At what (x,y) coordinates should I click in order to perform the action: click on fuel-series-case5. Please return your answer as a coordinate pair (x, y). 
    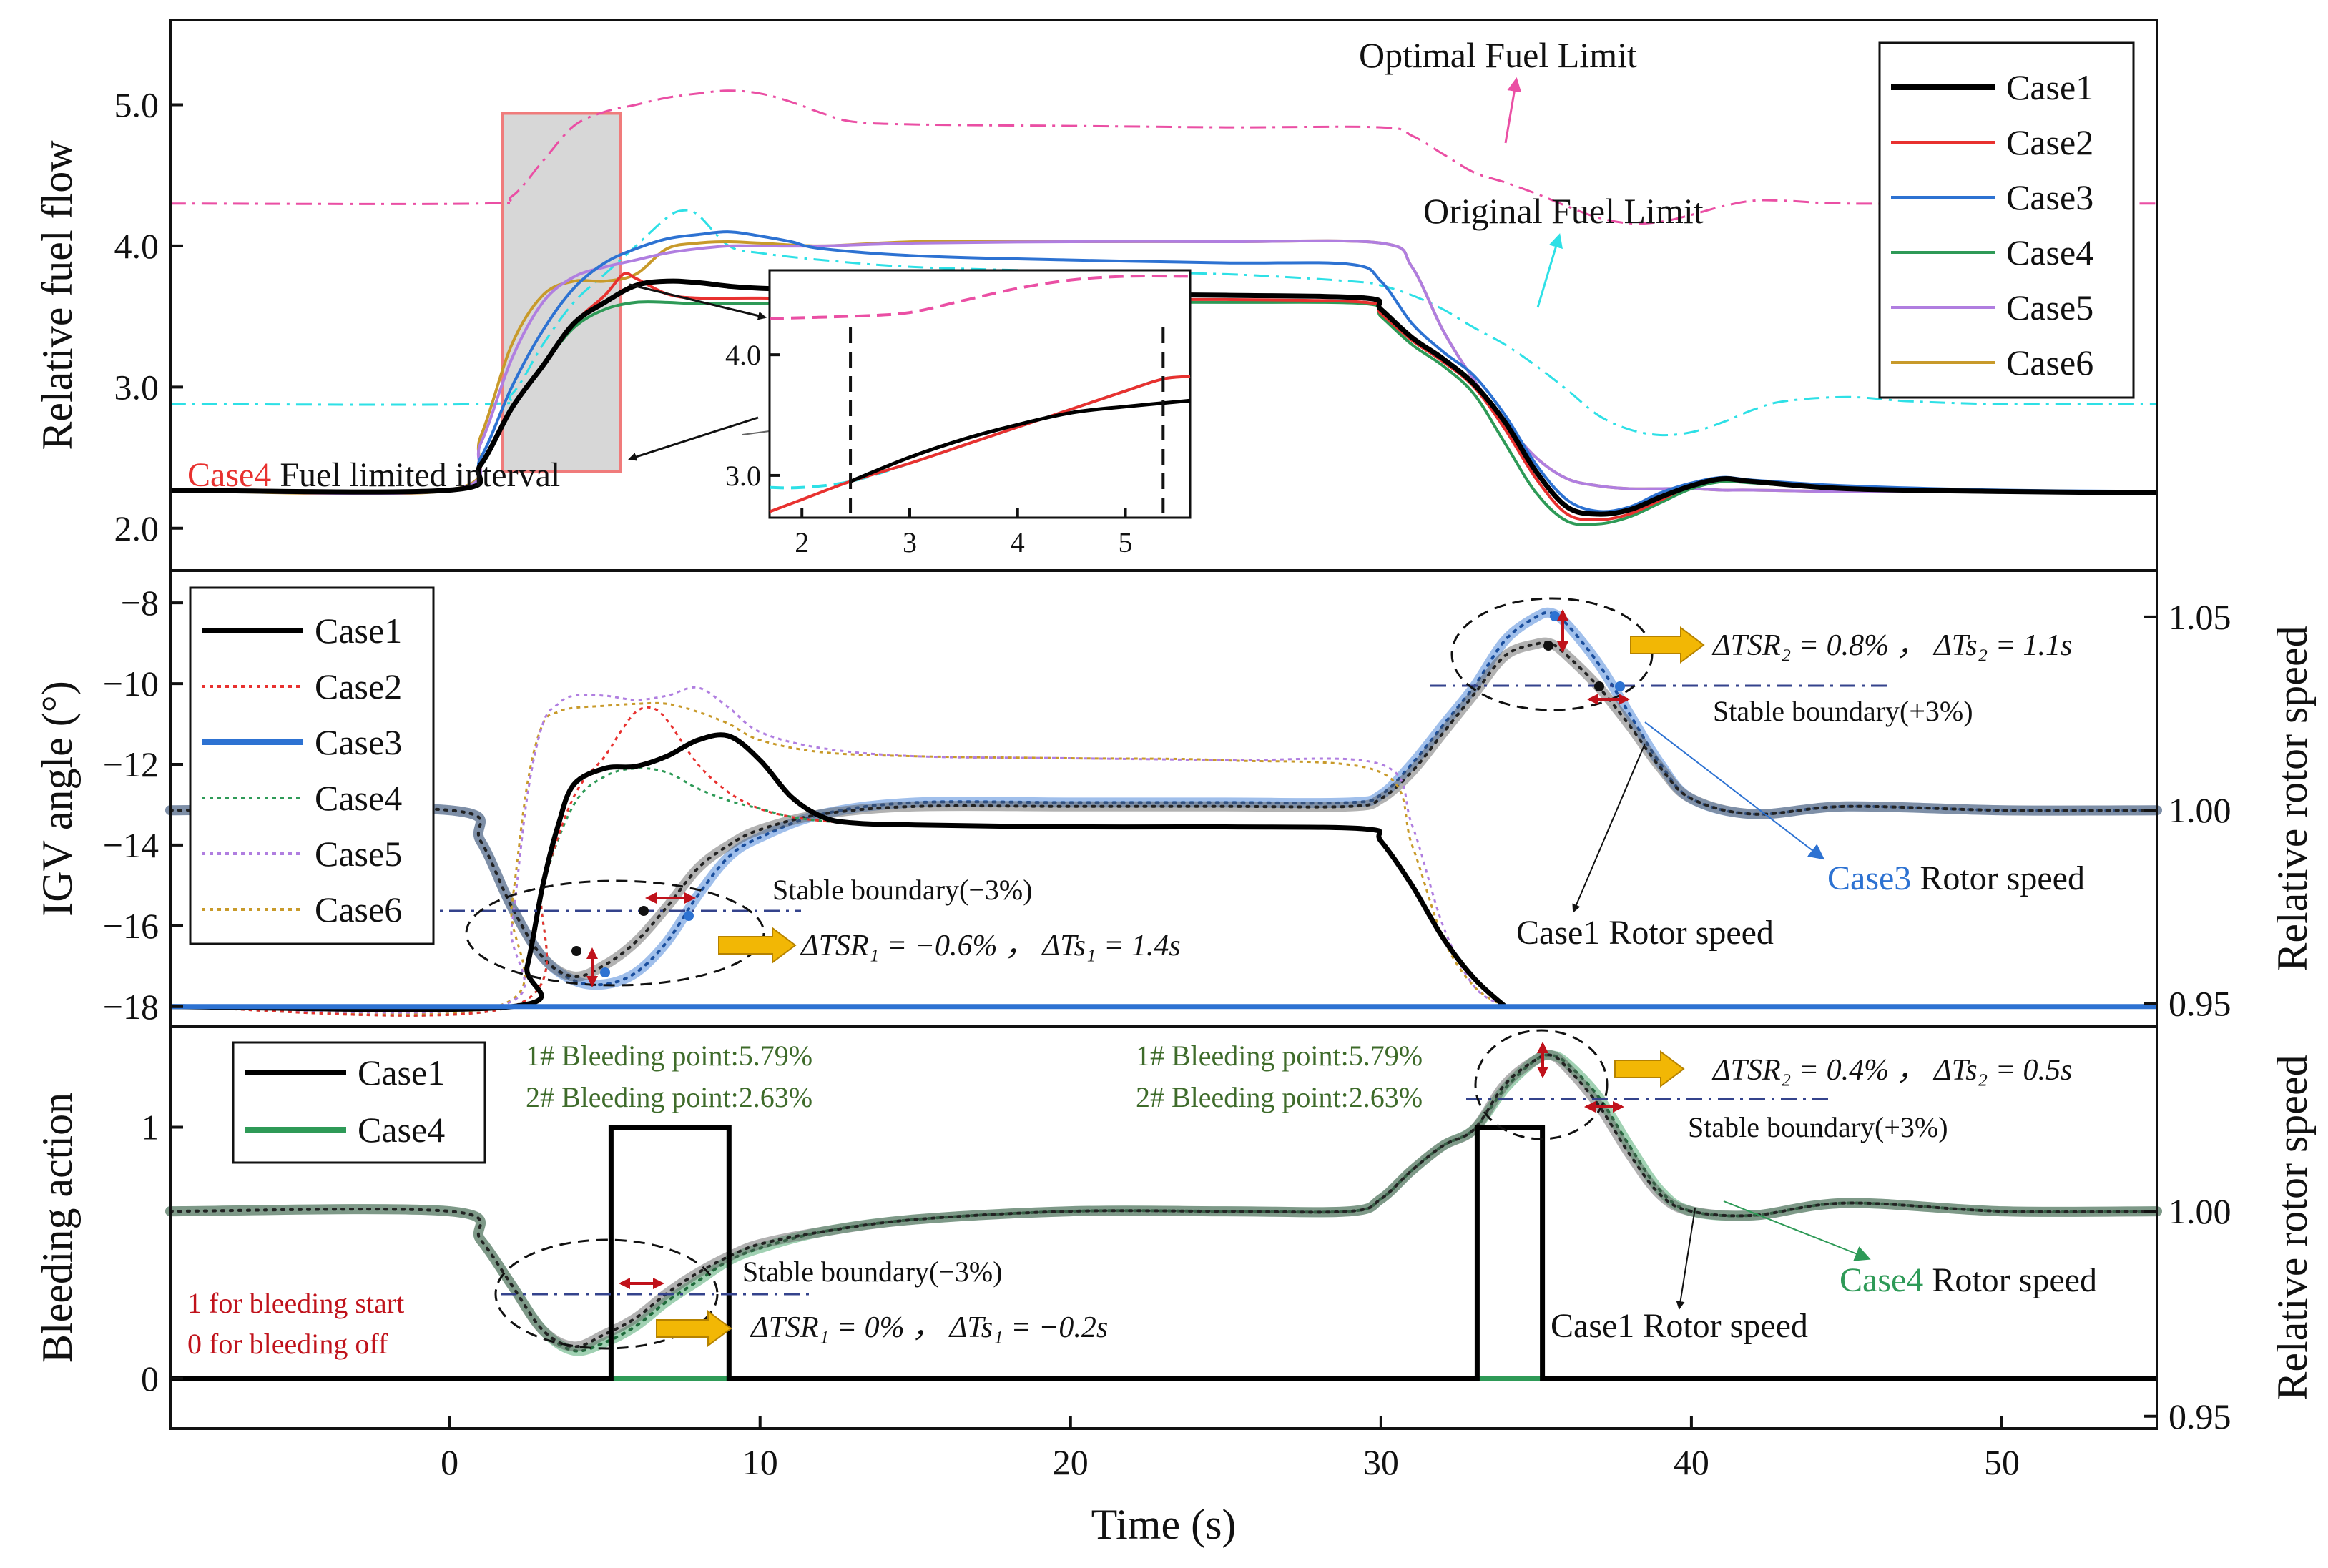
    Looking at the image, I should click on (1164, 367).